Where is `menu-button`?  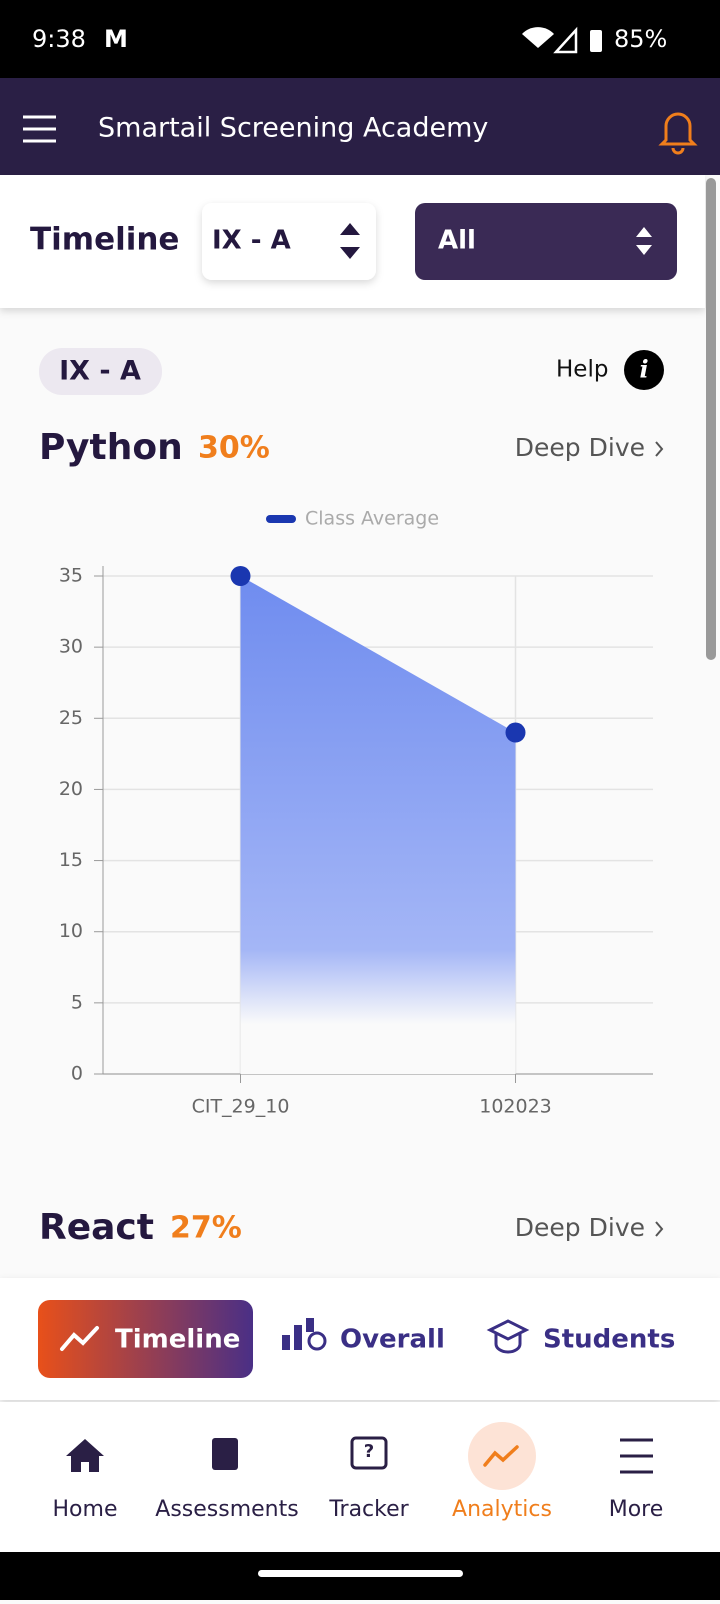
menu-button is located at coordinates (39, 129).